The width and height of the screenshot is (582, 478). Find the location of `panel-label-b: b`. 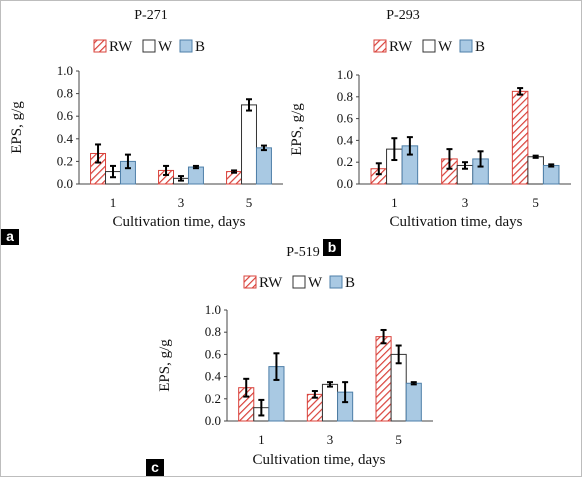

panel-label-b: b is located at coordinates (332, 247).